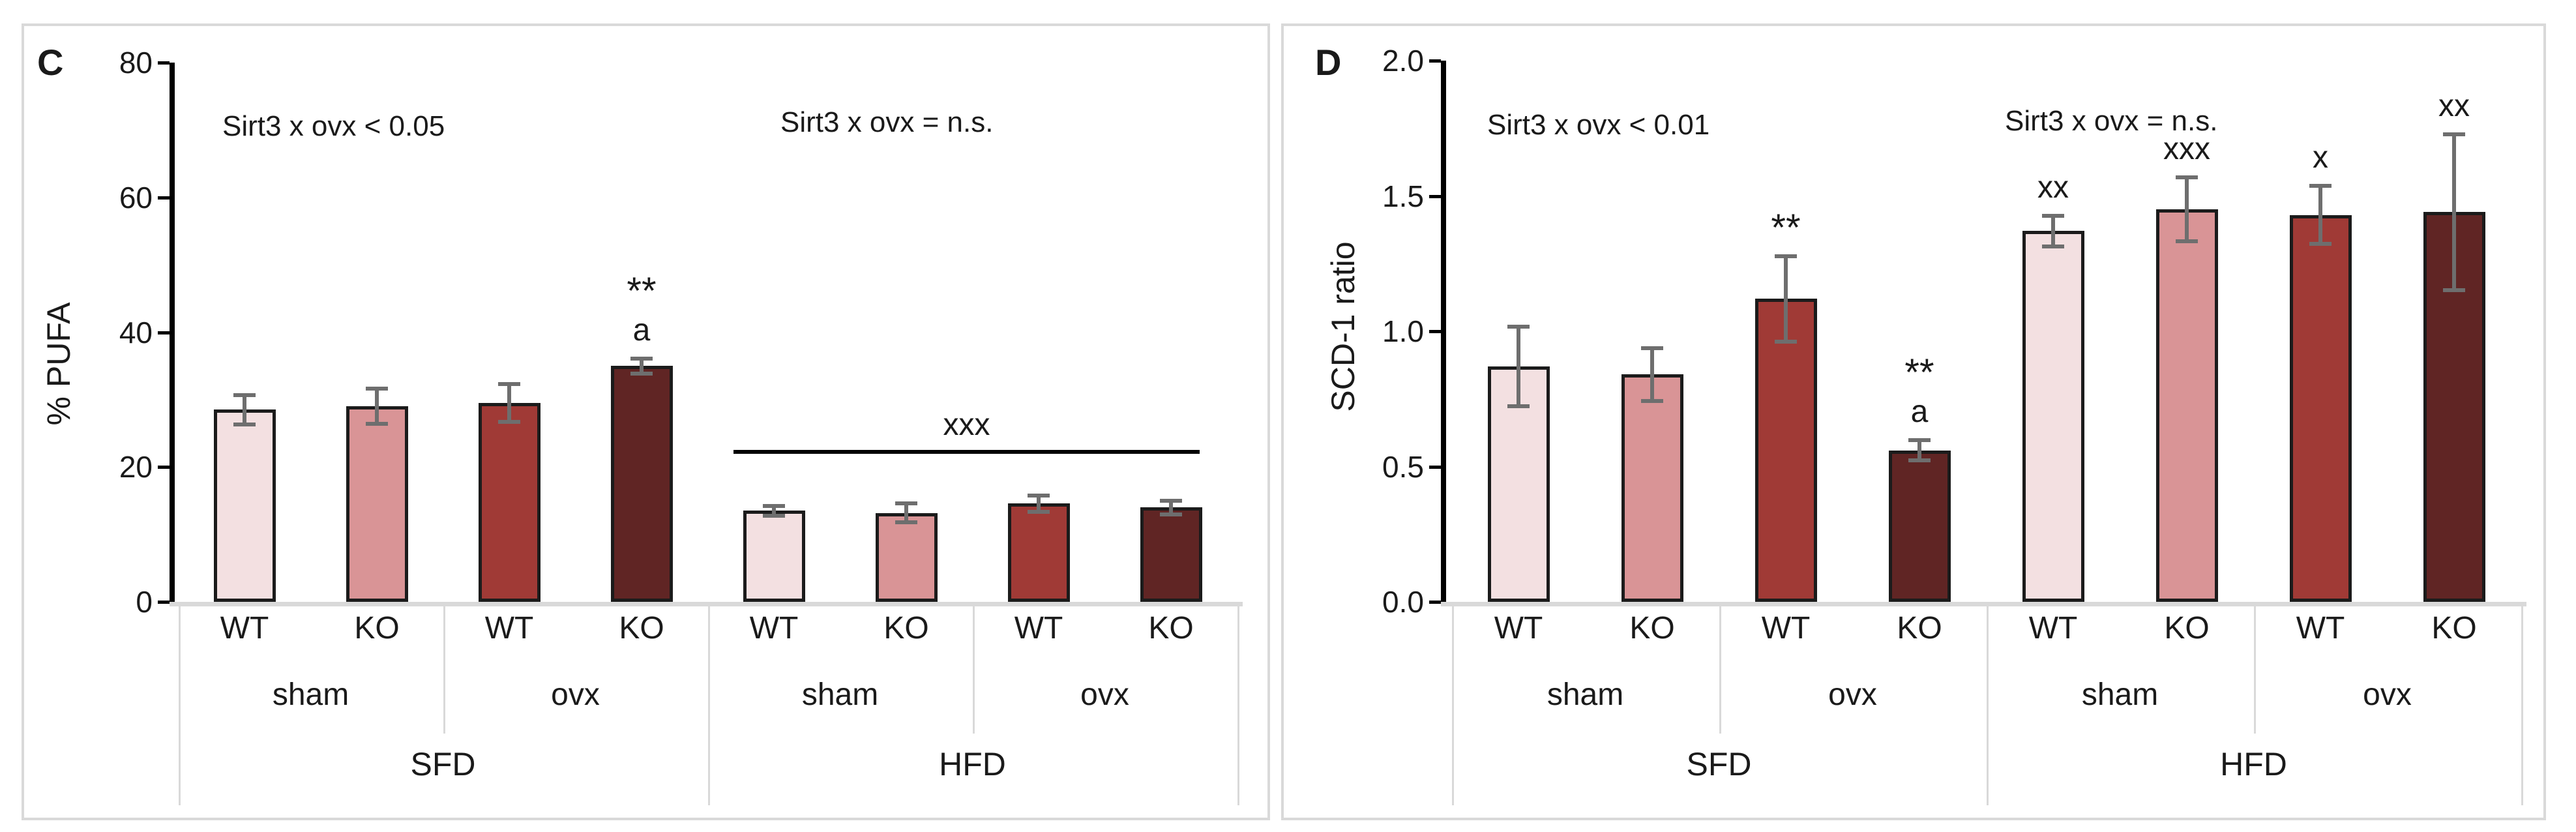 The width and height of the screenshot is (2576, 832). Describe the element at coordinates (2454, 106) in the screenshot. I see `significance-annotation: xx` at that location.